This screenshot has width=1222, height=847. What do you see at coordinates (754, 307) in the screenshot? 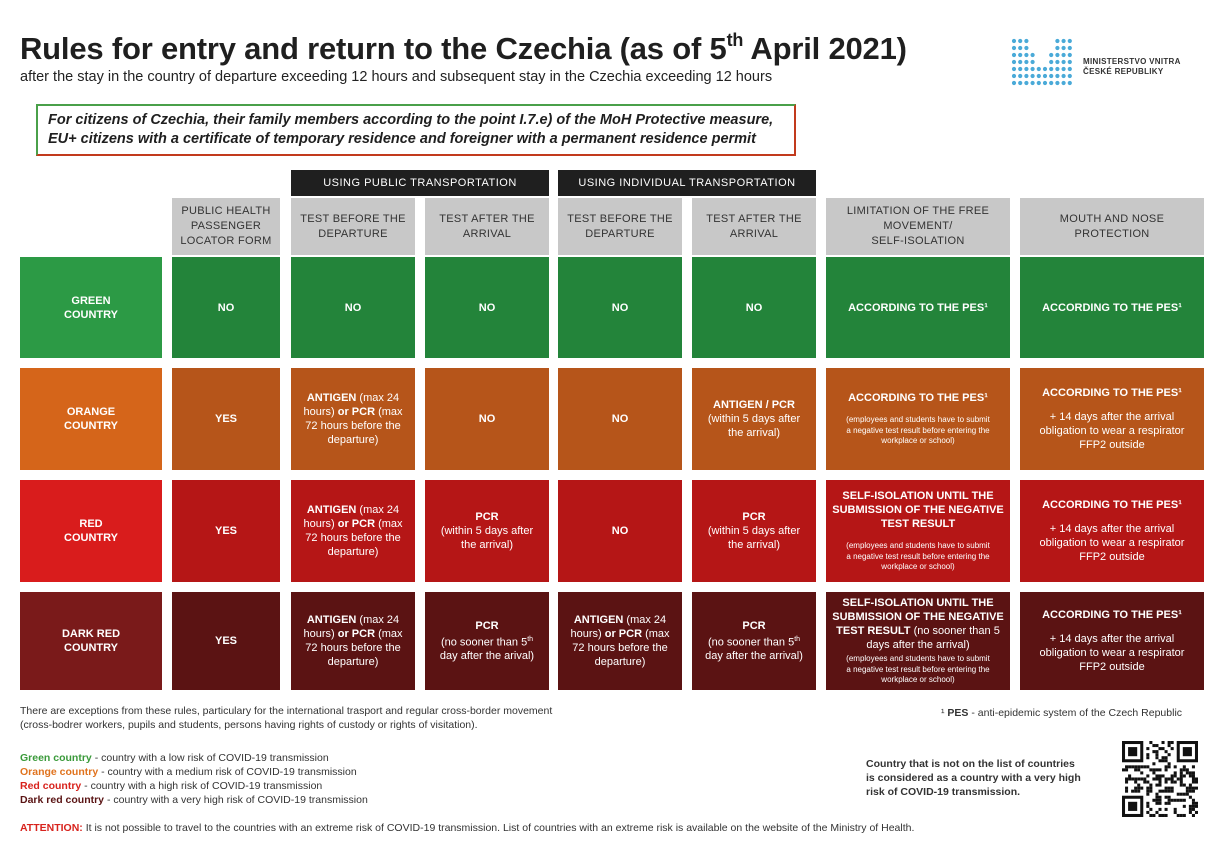
I see `cell-green-ind-after: NO` at bounding box center [754, 307].